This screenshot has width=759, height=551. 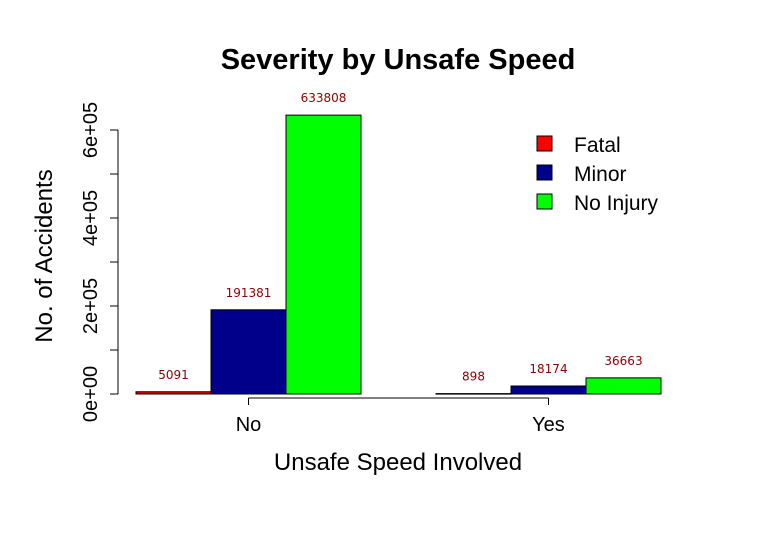 What do you see at coordinates (173, 393) in the screenshot?
I see `bar-fatal-no` at bounding box center [173, 393].